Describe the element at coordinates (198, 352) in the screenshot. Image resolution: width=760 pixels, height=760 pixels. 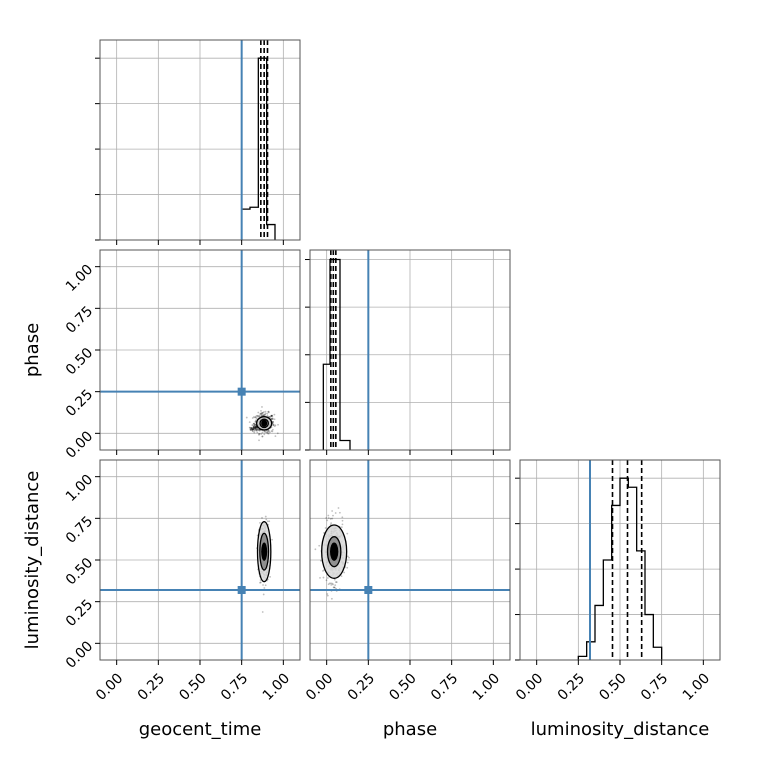
I see `density-panel-geocent_time-phase` at that location.